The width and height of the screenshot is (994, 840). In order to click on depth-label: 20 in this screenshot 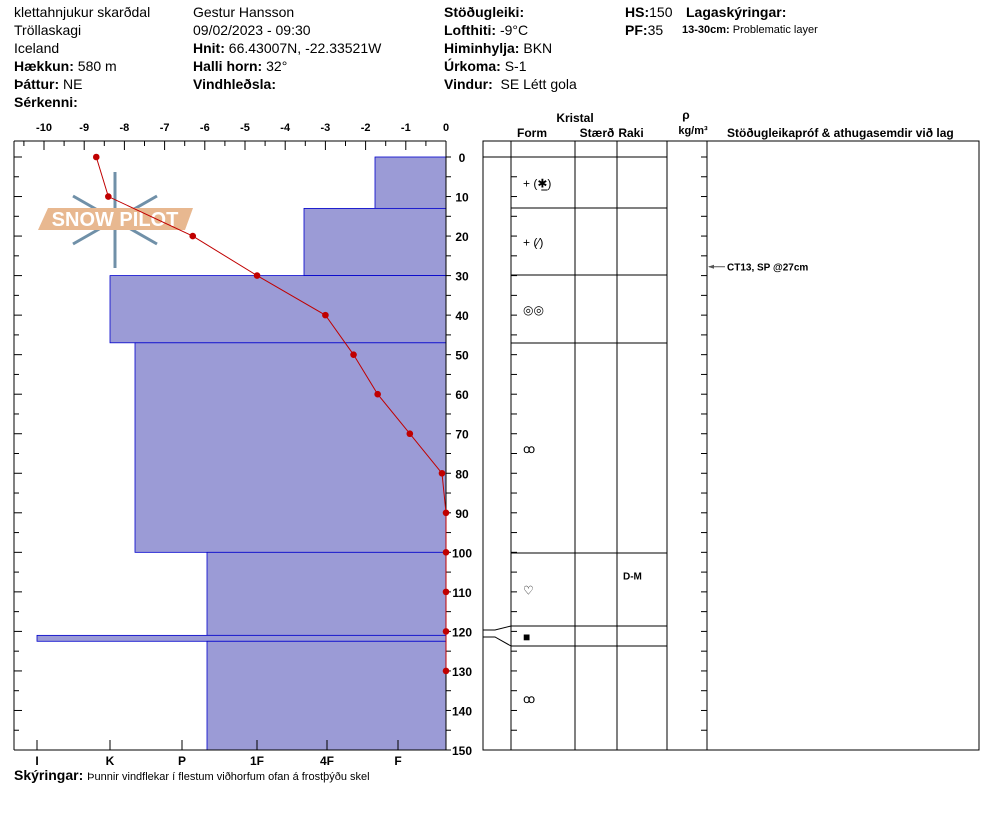, I will do `click(462, 237)`.